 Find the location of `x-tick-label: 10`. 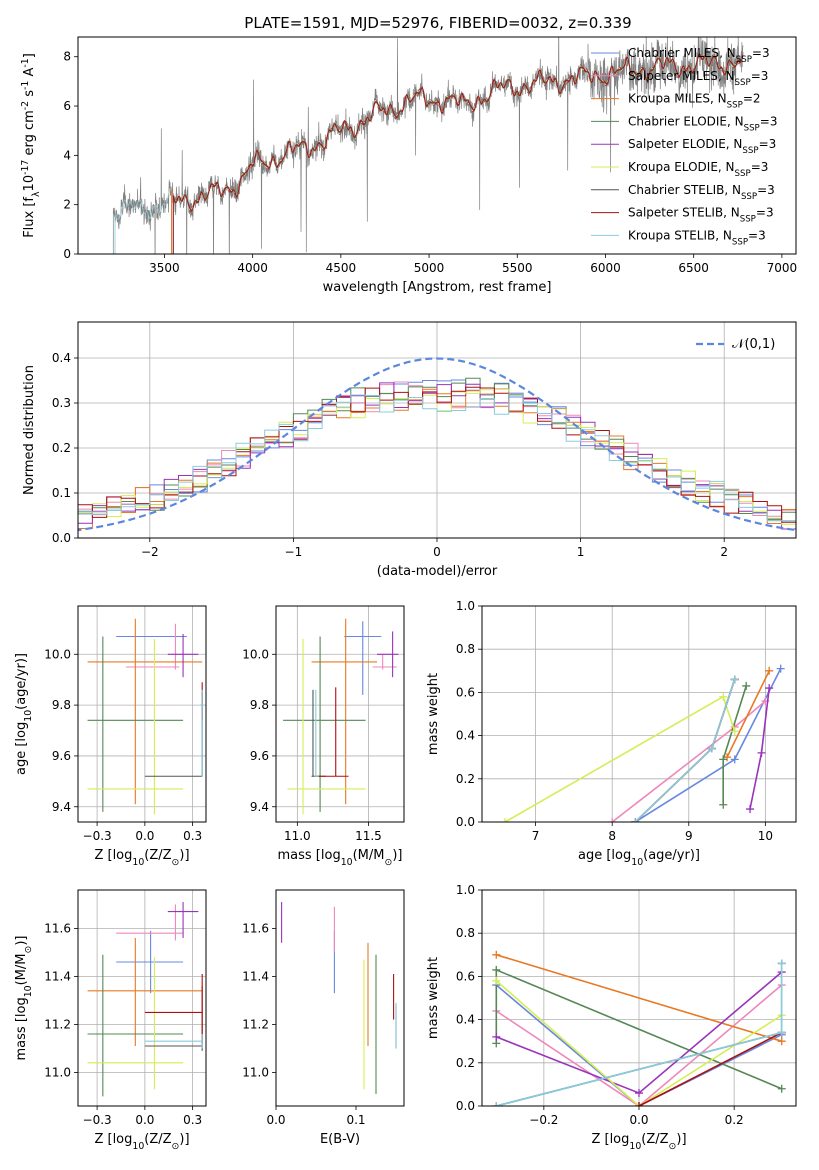

x-tick-label: 10 is located at coordinates (765, 836).